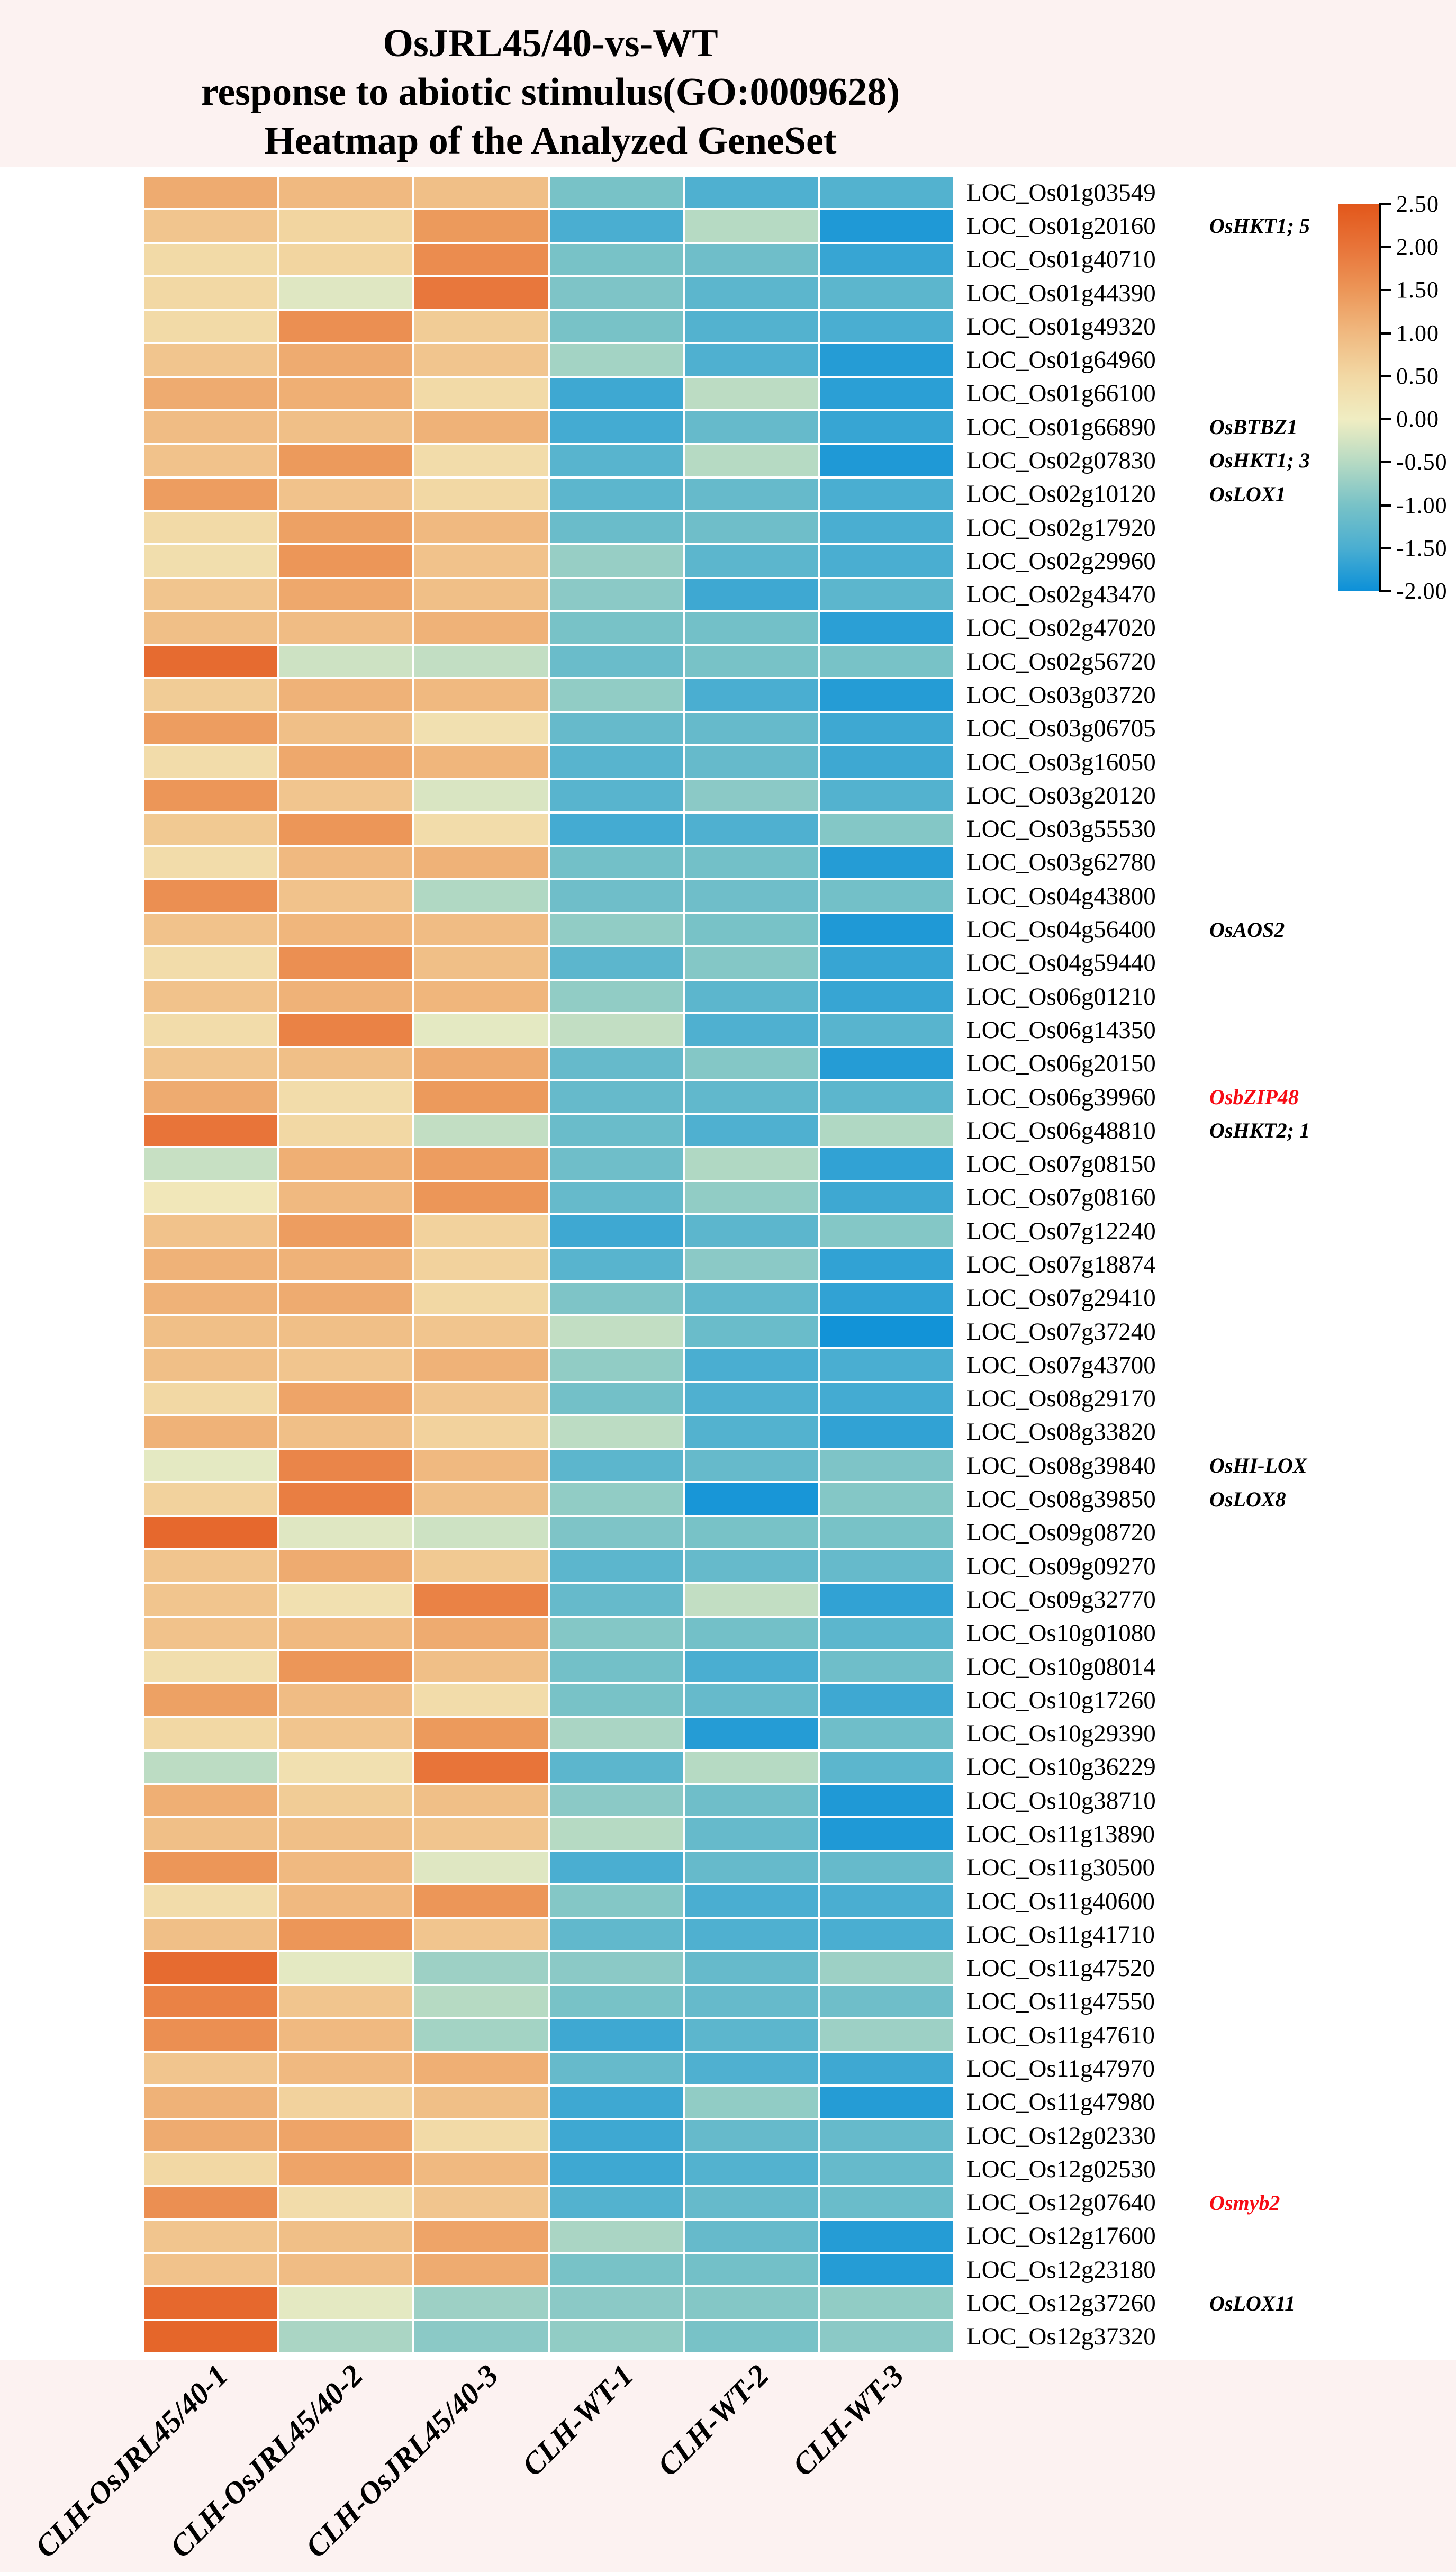 This screenshot has height=2572, width=1456. What do you see at coordinates (1061, 1499) in the screenshot?
I see `row-label: LOC_Os08g39850` at bounding box center [1061, 1499].